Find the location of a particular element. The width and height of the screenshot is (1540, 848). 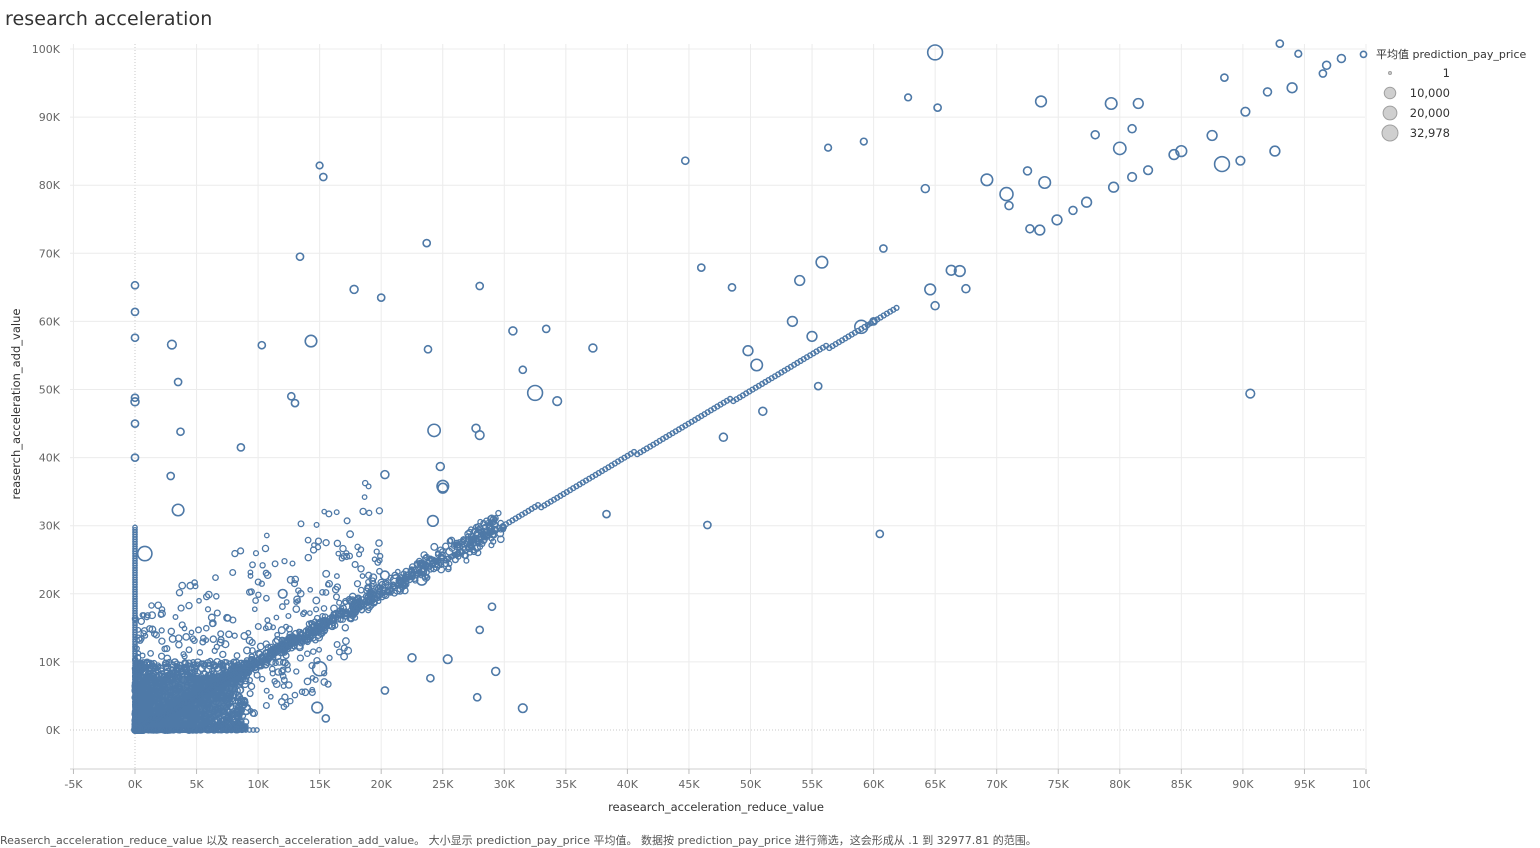

x-tick-label: 60K is located at coordinates (874, 784).